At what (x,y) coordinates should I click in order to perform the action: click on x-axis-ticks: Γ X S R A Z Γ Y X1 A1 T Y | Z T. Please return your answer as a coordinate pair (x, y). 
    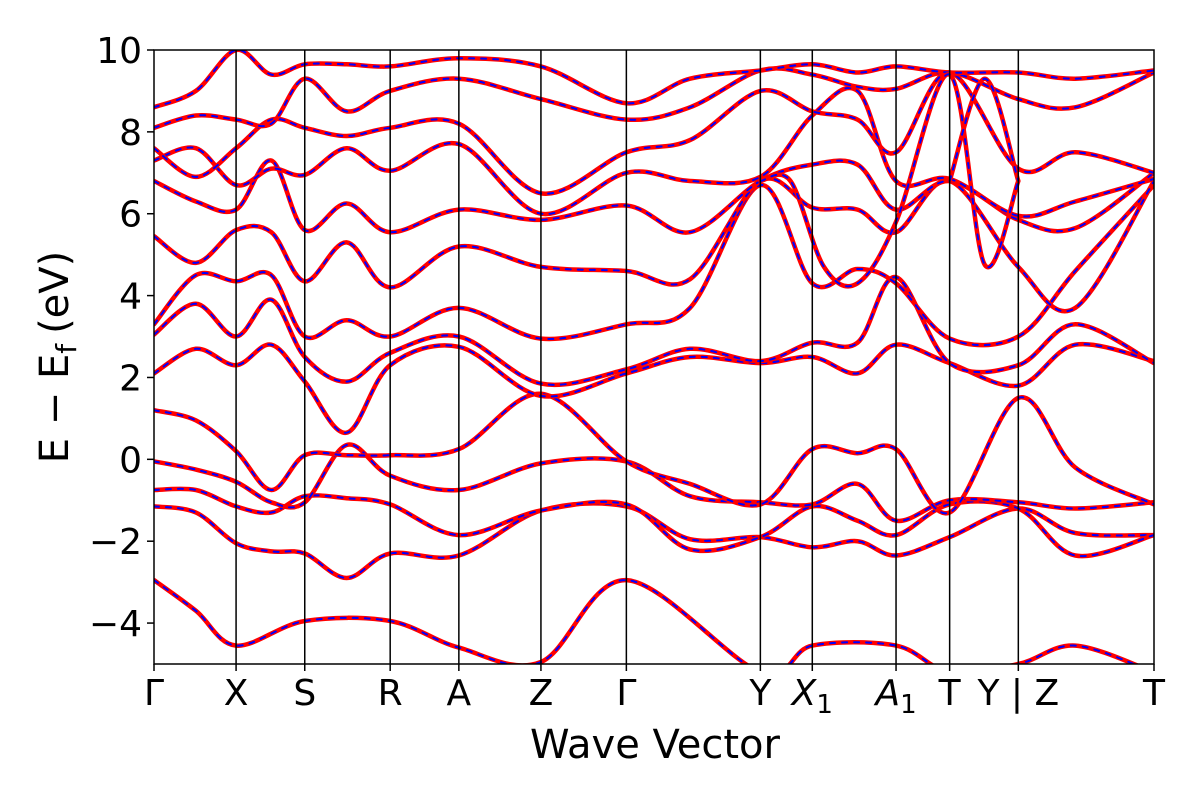
    Looking at the image, I should click on (655, 692).